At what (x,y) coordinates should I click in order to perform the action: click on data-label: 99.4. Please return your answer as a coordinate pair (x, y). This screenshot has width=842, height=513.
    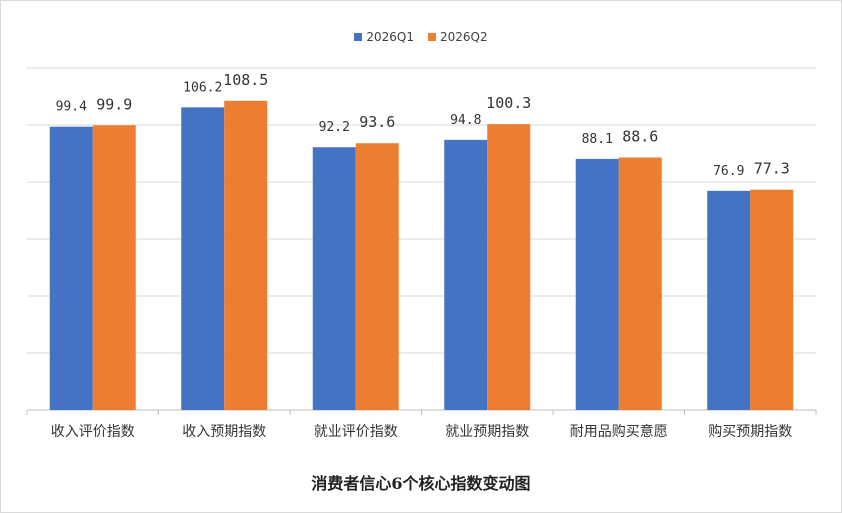
    Looking at the image, I should click on (71, 107).